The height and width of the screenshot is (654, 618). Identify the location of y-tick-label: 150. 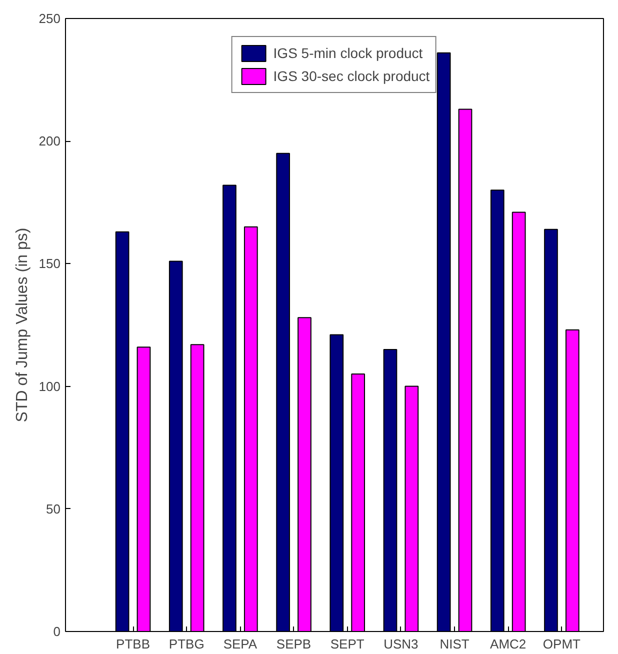
(49, 264).